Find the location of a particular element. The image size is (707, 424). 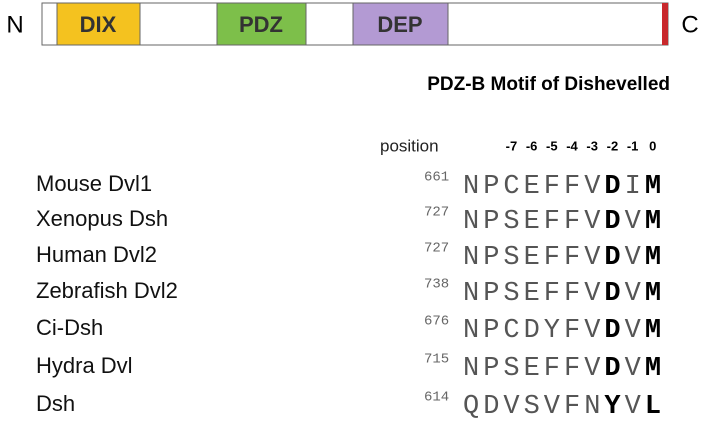

position-number: -7 is located at coordinates (512, 145).